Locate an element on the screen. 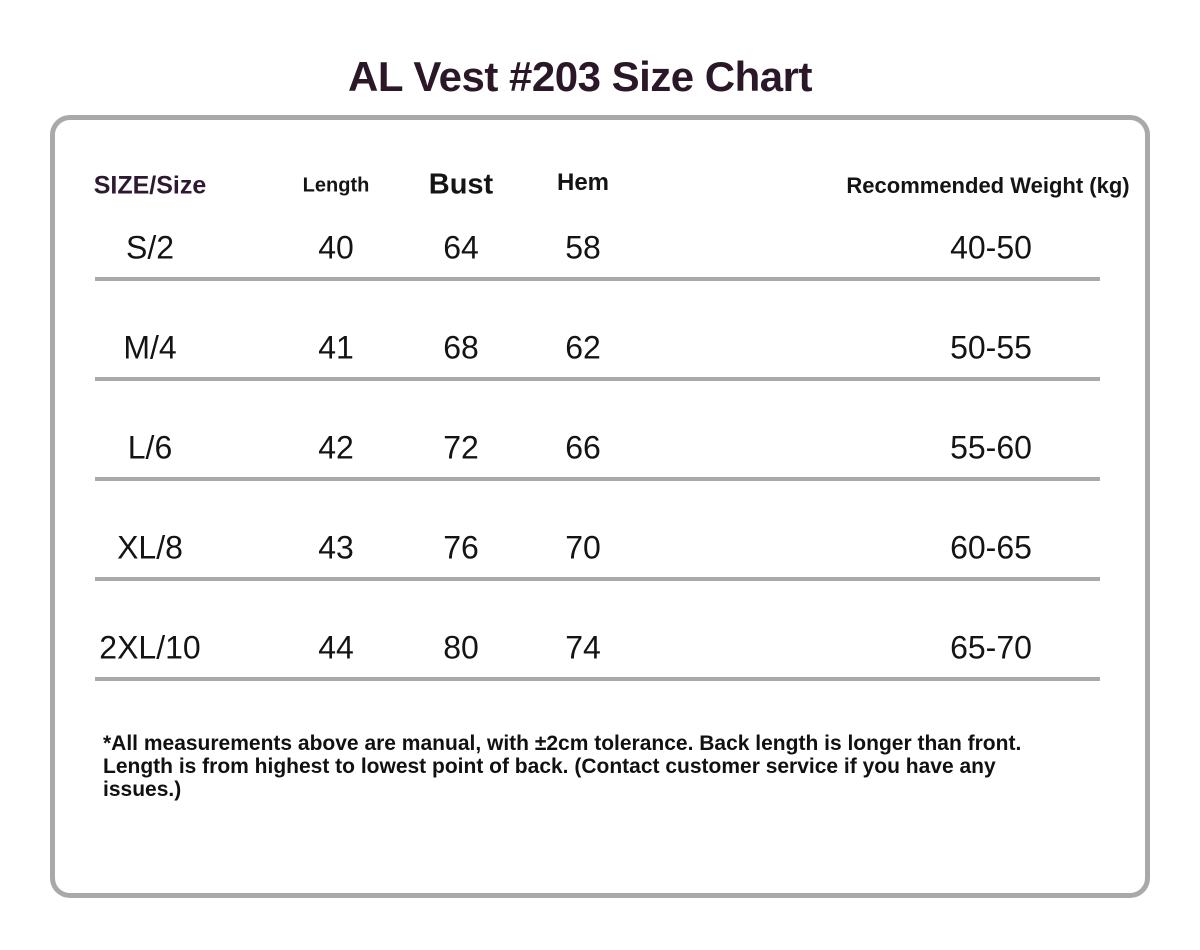  cell-weight: 65-70 is located at coordinates (991, 647).